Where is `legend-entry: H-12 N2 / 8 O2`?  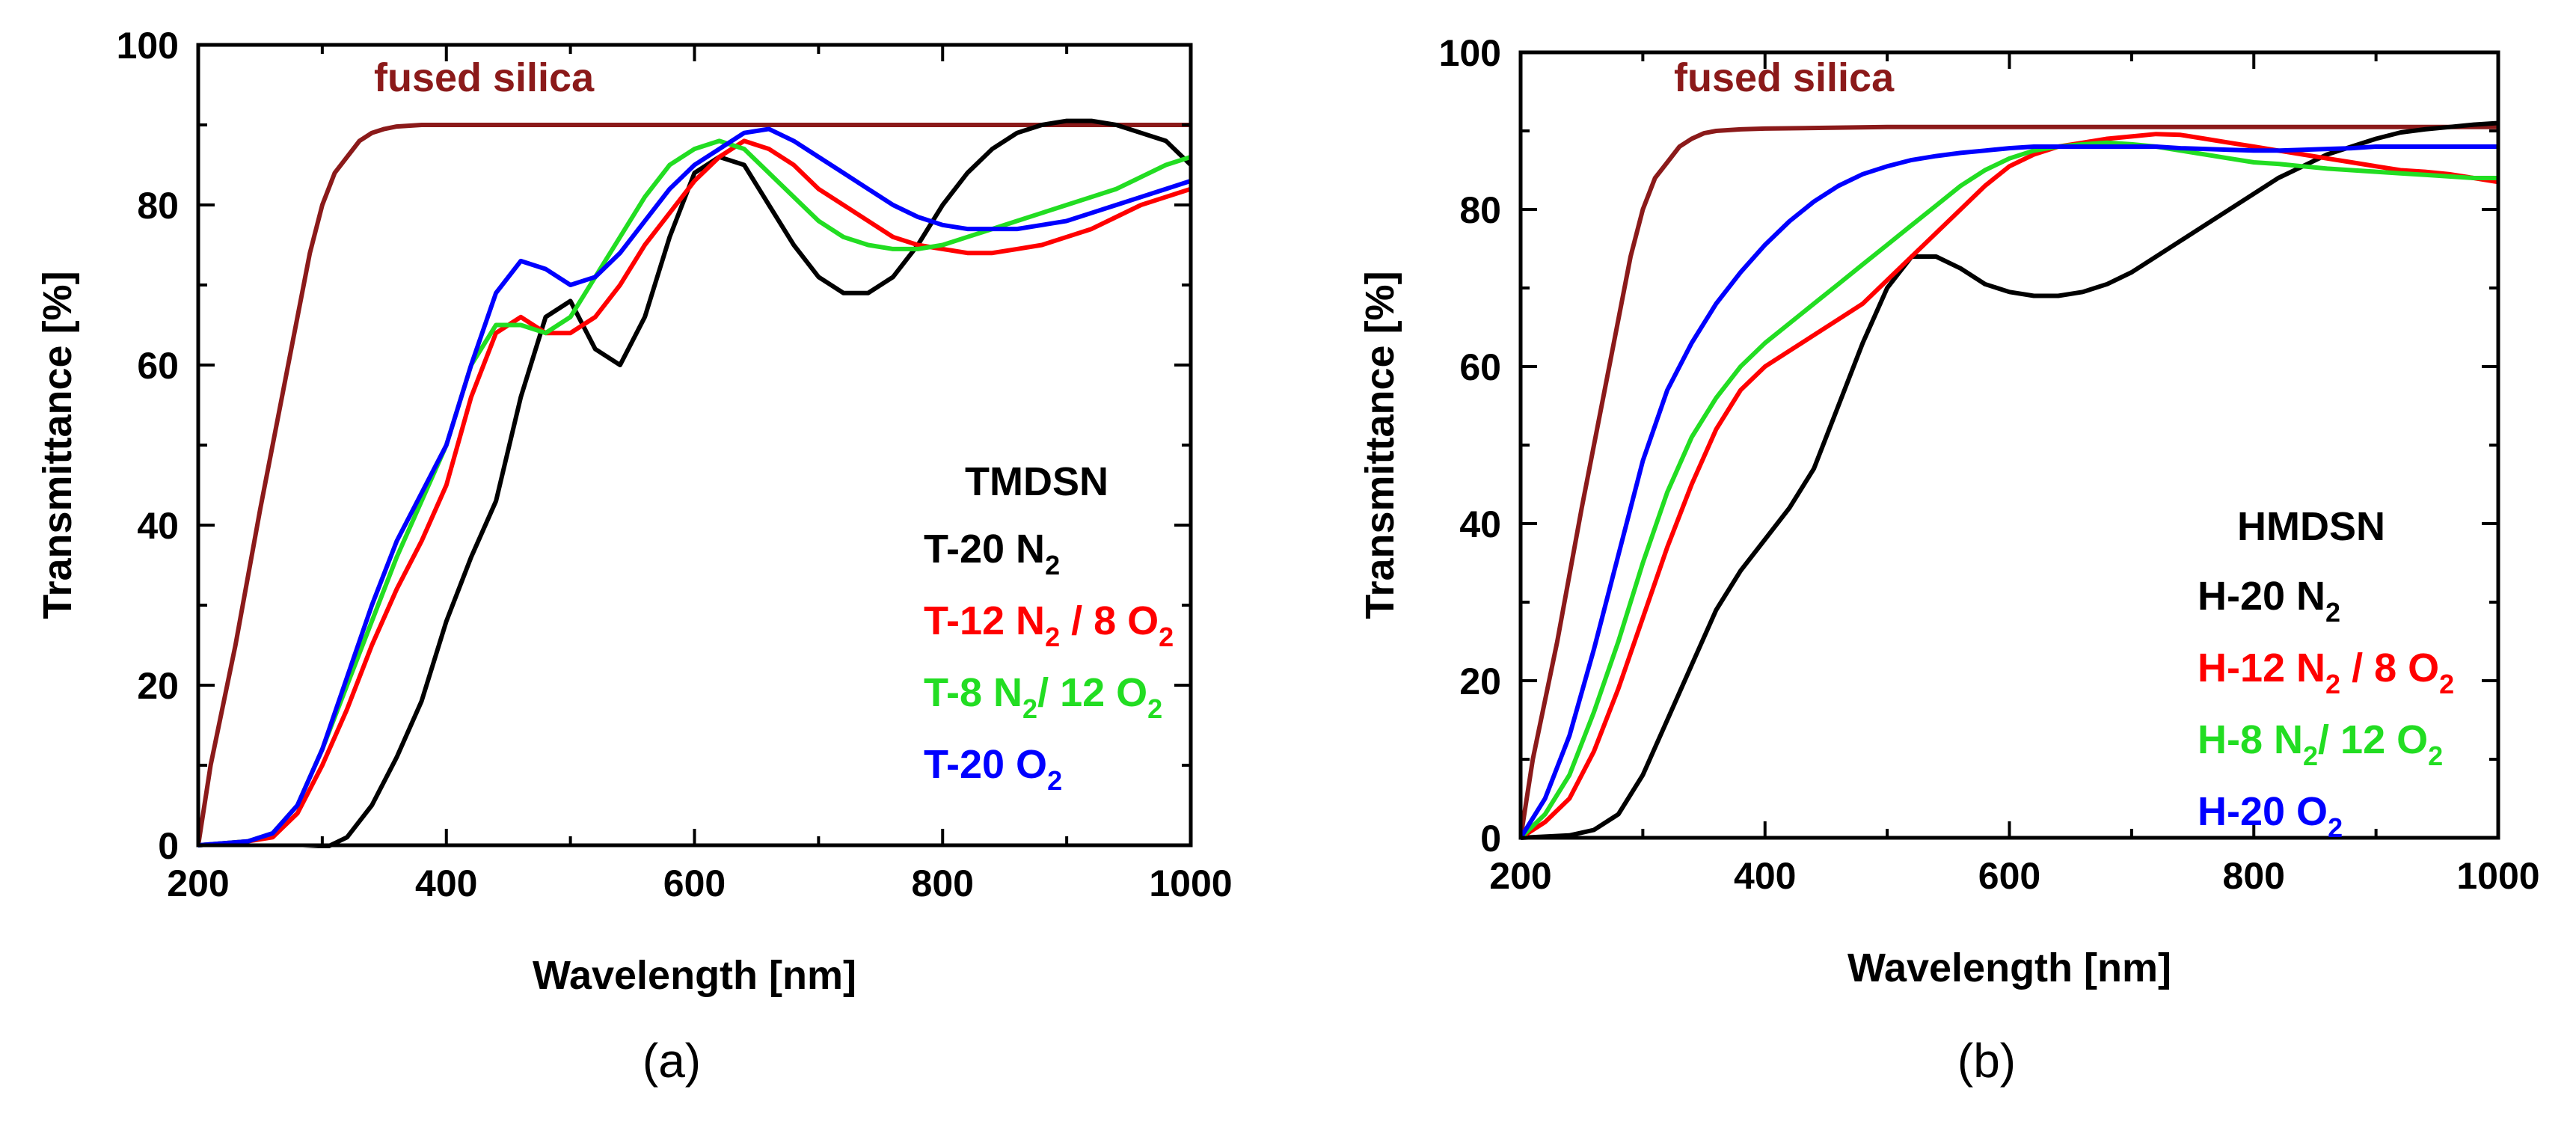 legend-entry: H-12 N2 / 8 O2 is located at coordinates (2326, 672).